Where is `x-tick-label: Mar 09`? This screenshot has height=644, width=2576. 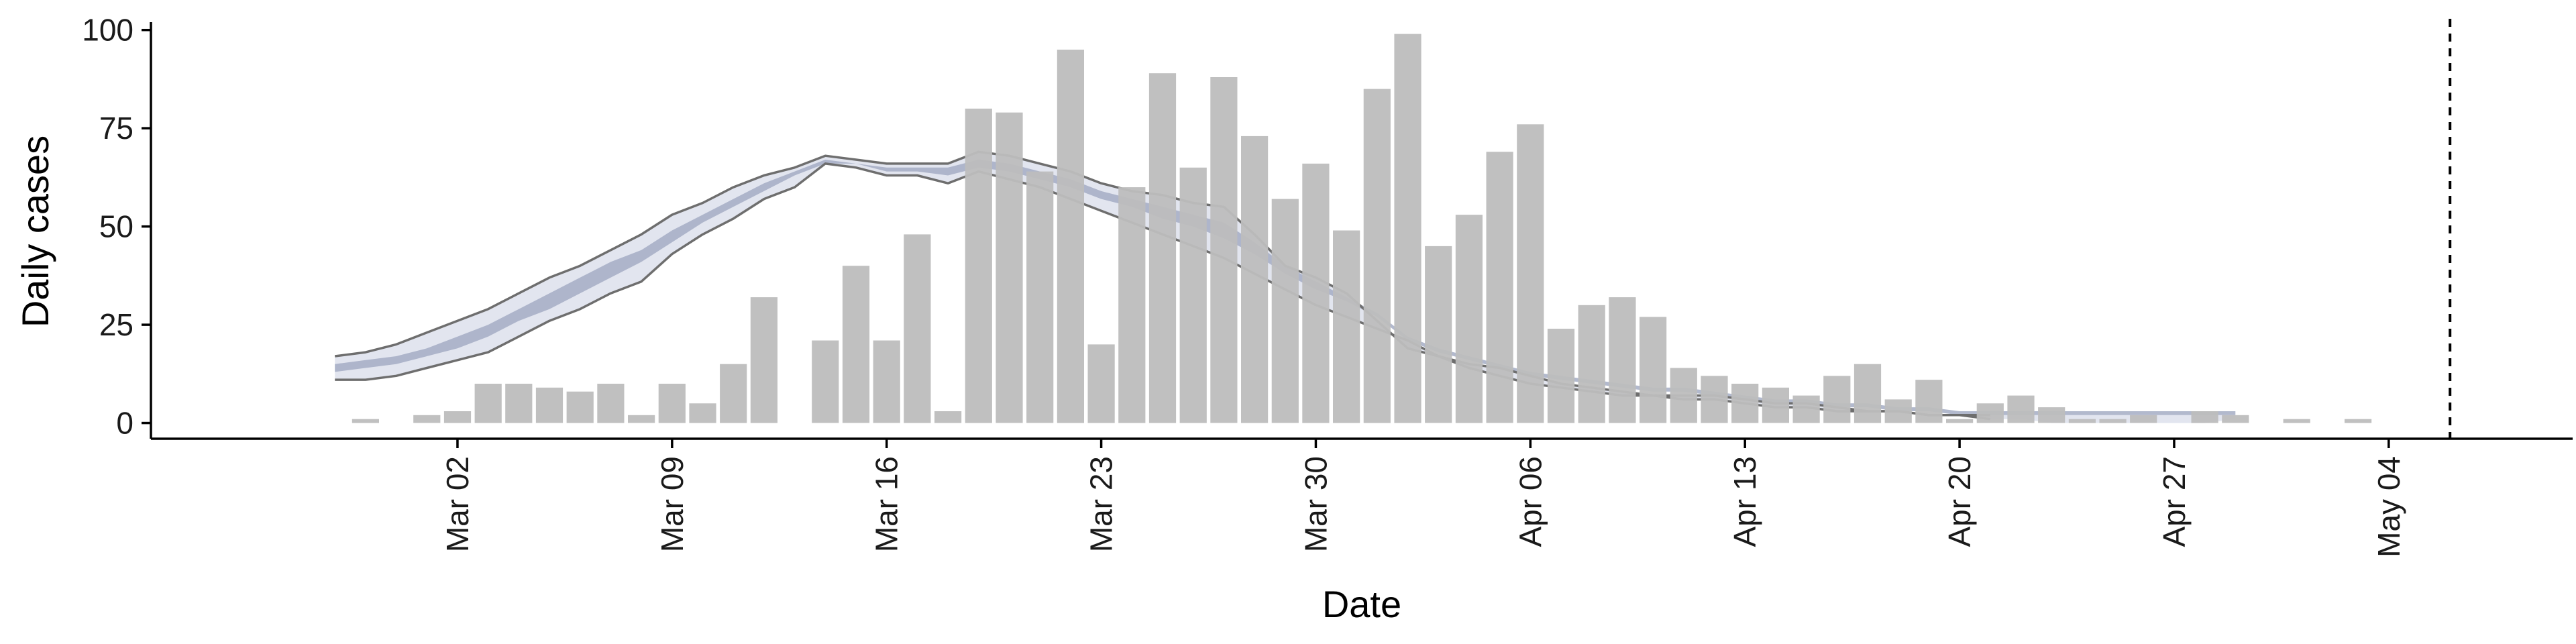
x-tick-label: Mar 09 is located at coordinates (672, 504).